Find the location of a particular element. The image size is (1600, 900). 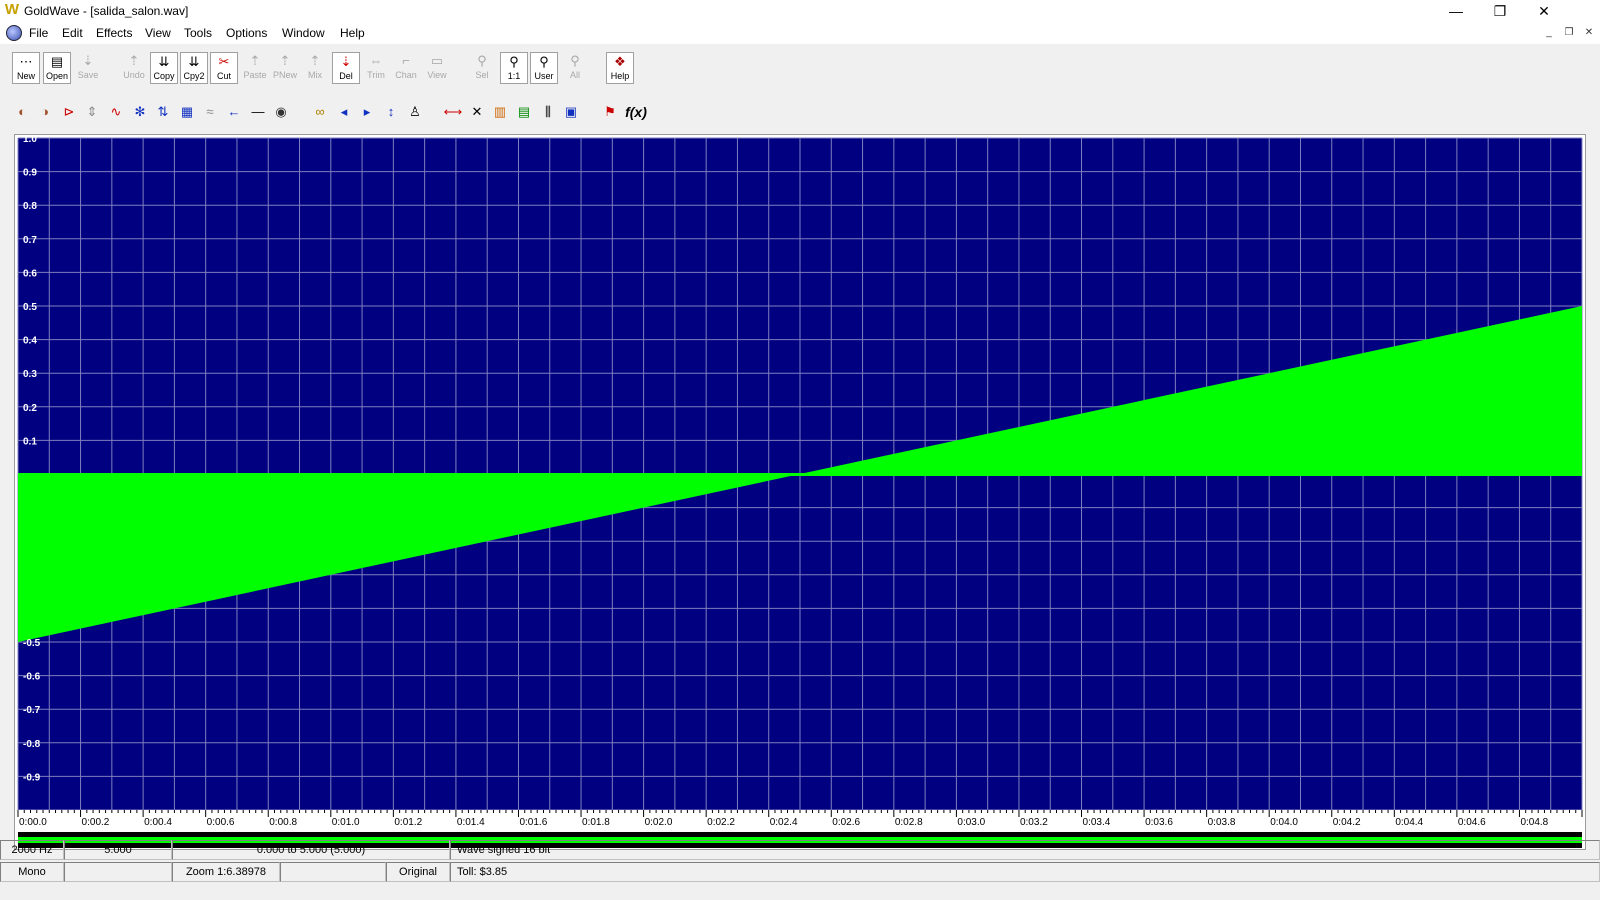

menu-tools: Tools is located at coordinates (198, 33).